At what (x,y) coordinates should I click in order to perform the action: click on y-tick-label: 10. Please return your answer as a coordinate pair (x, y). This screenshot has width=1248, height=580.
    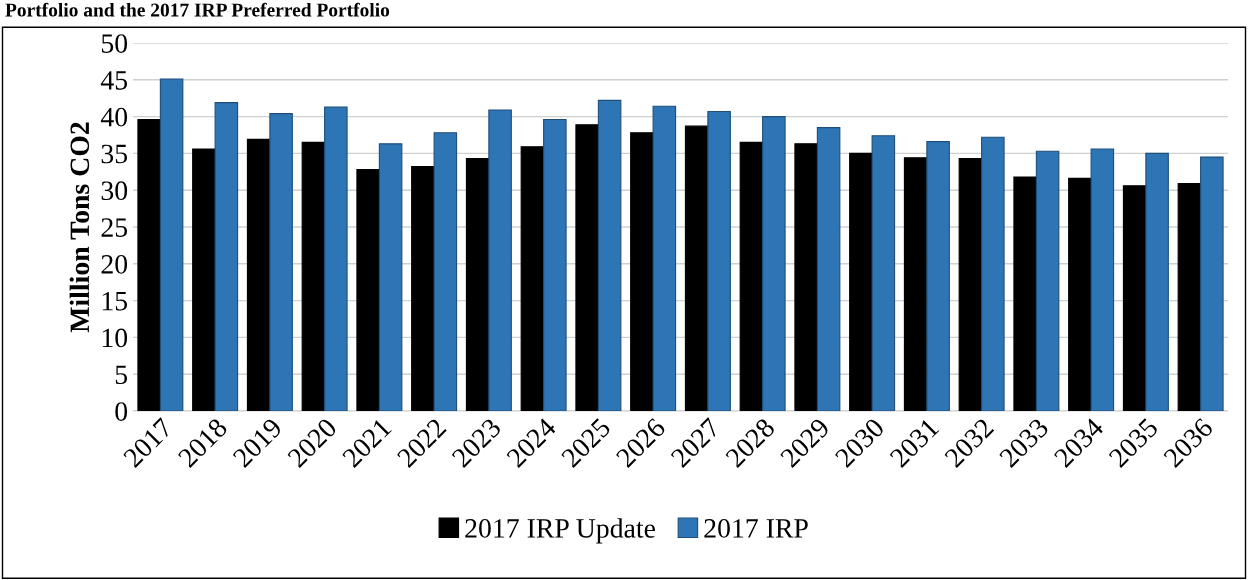
    Looking at the image, I should click on (115, 338).